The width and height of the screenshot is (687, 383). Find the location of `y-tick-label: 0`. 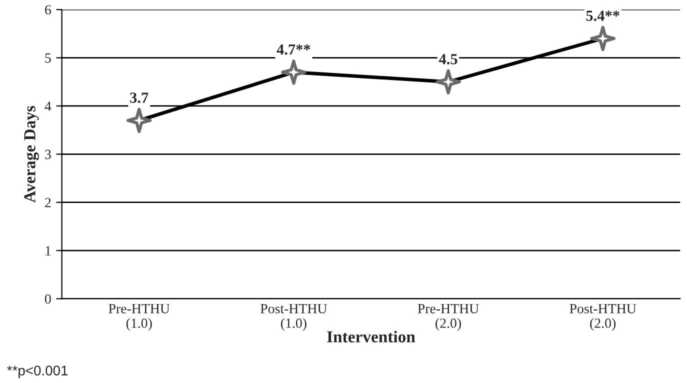

y-tick-label: 0 is located at coordinates (48, 299).